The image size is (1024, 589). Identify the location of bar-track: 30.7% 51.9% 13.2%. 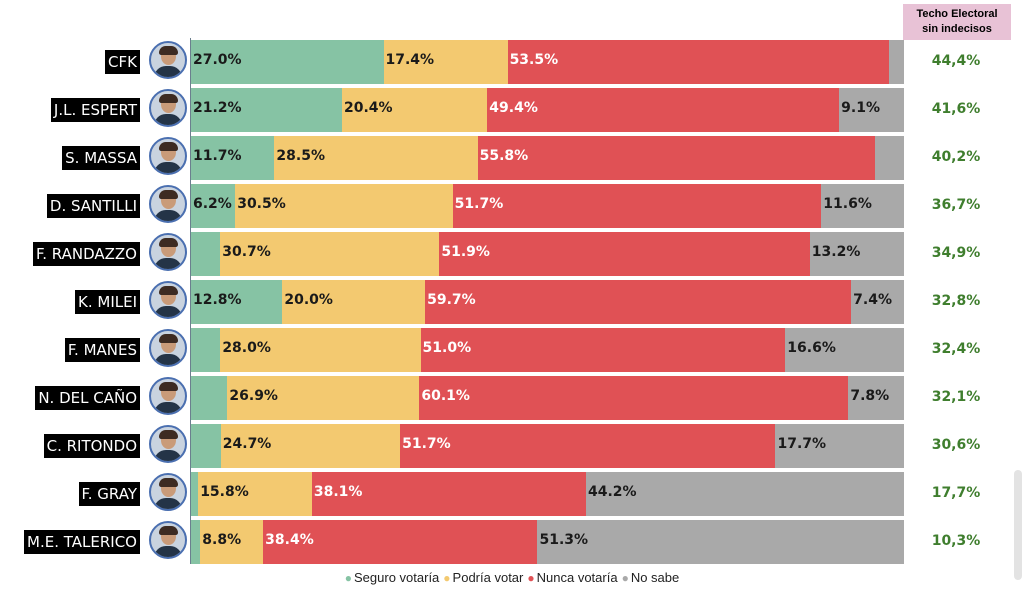
(547, 254).